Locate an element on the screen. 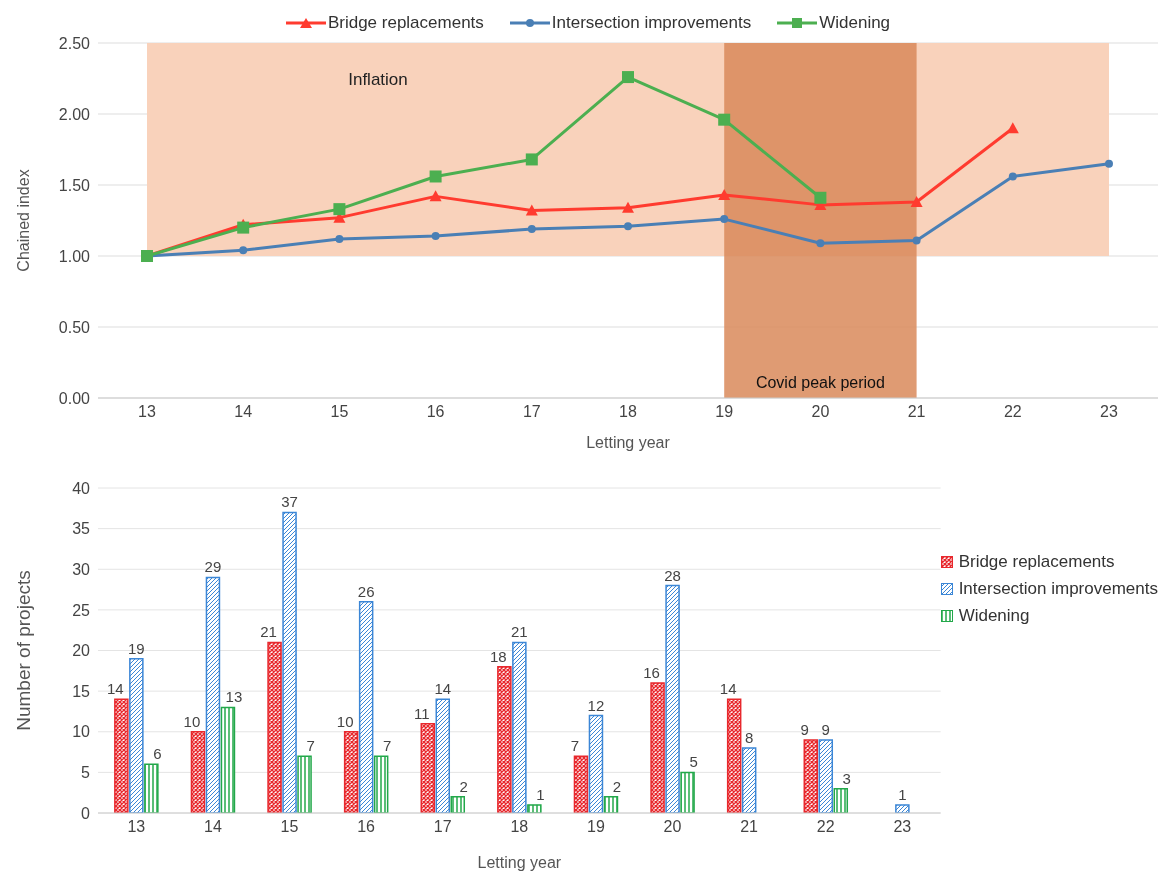  x-tick-label: 20 is located at coordinates (820, 412).